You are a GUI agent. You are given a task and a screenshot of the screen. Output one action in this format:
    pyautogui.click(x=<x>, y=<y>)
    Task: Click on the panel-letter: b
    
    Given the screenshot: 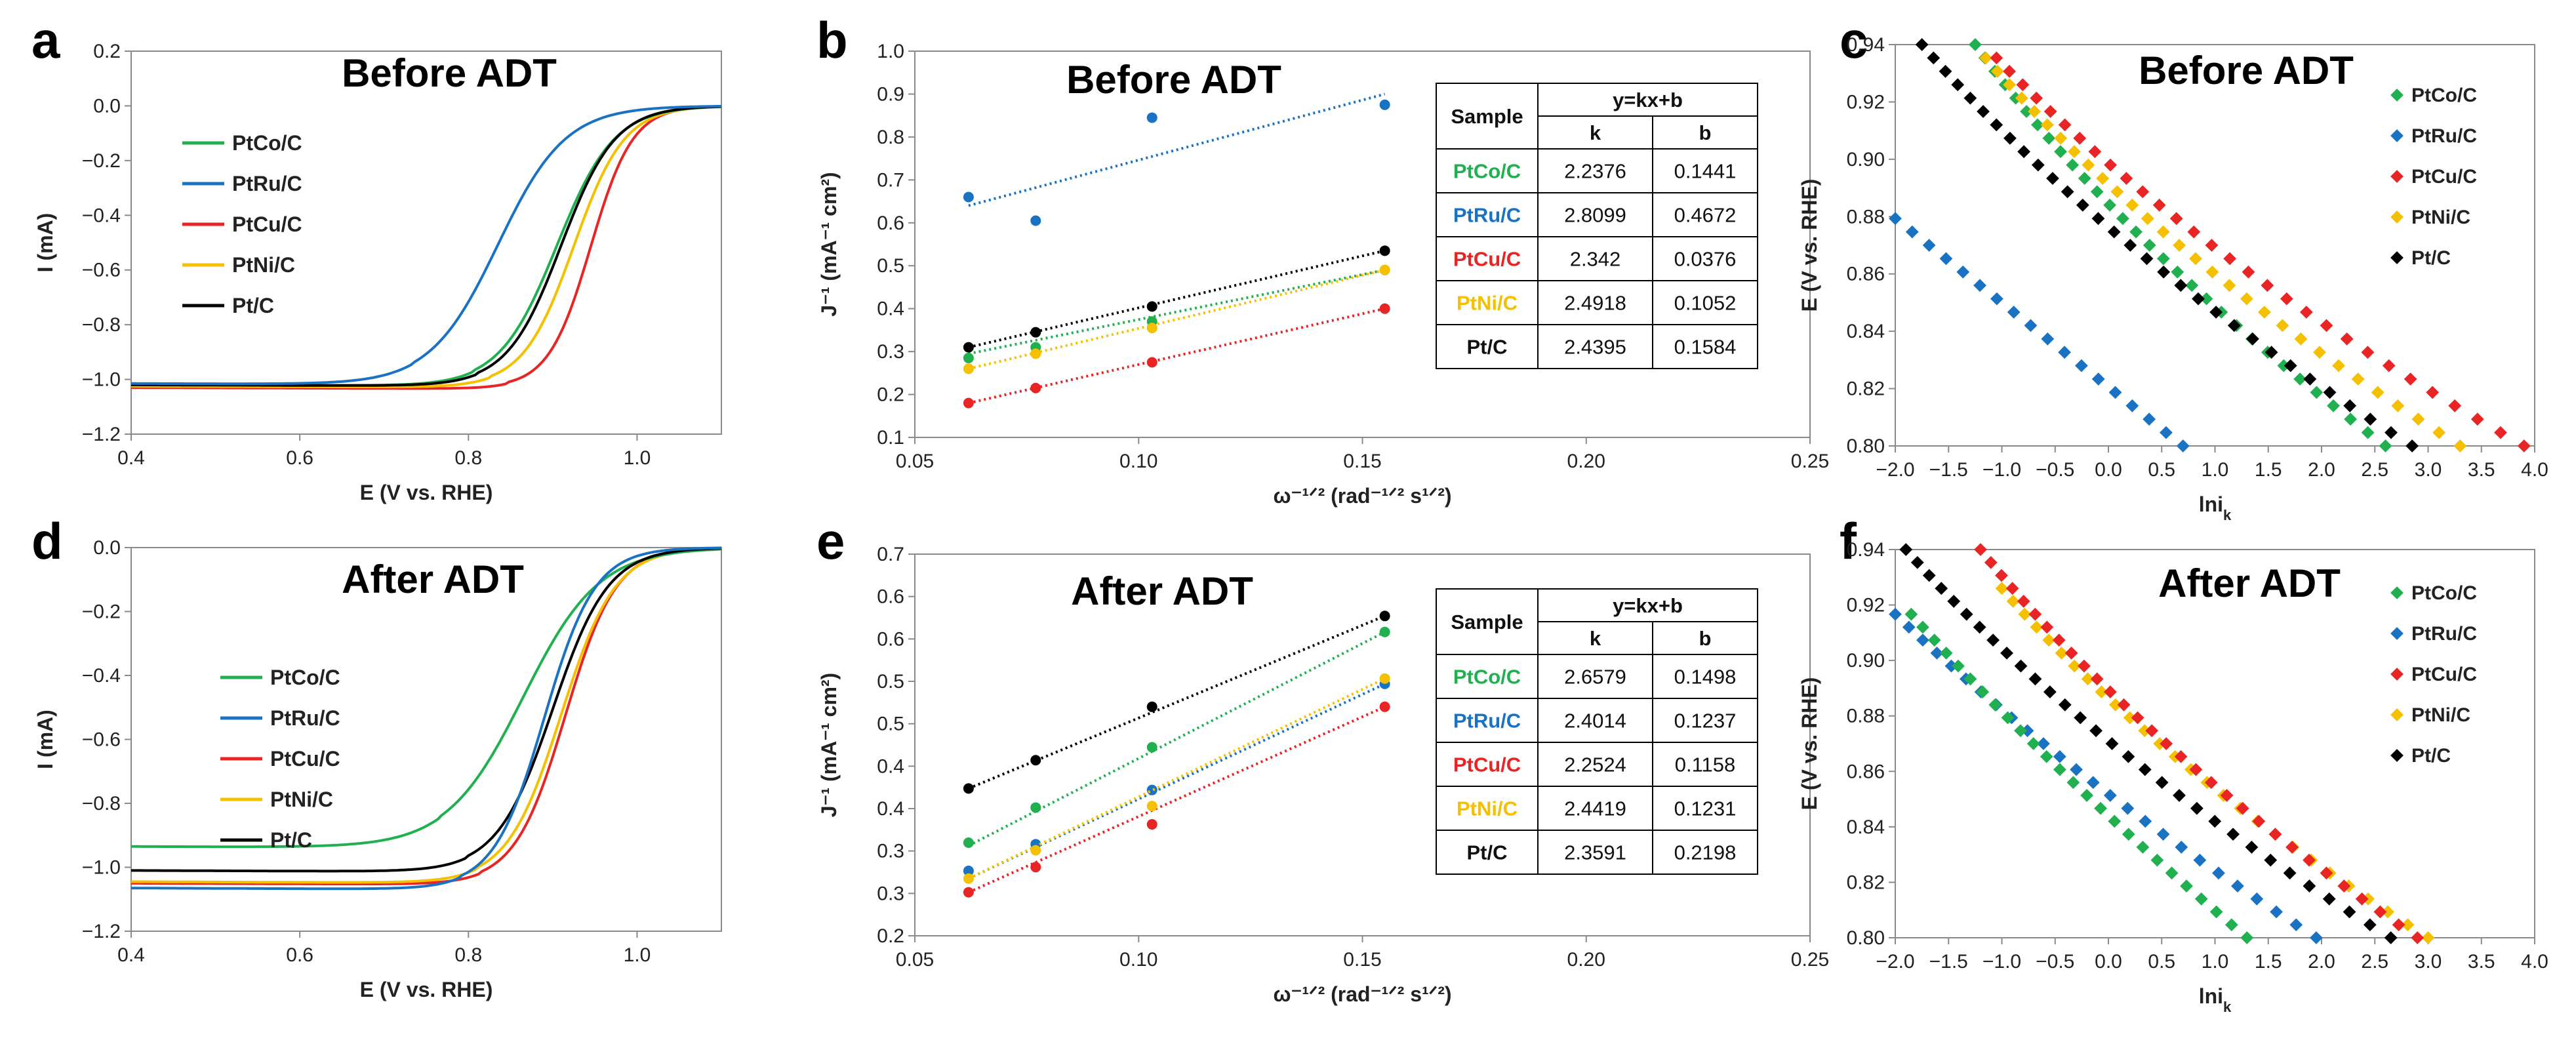 What is the action you would take?
    pyautogui.click(x=832, y=40)
    